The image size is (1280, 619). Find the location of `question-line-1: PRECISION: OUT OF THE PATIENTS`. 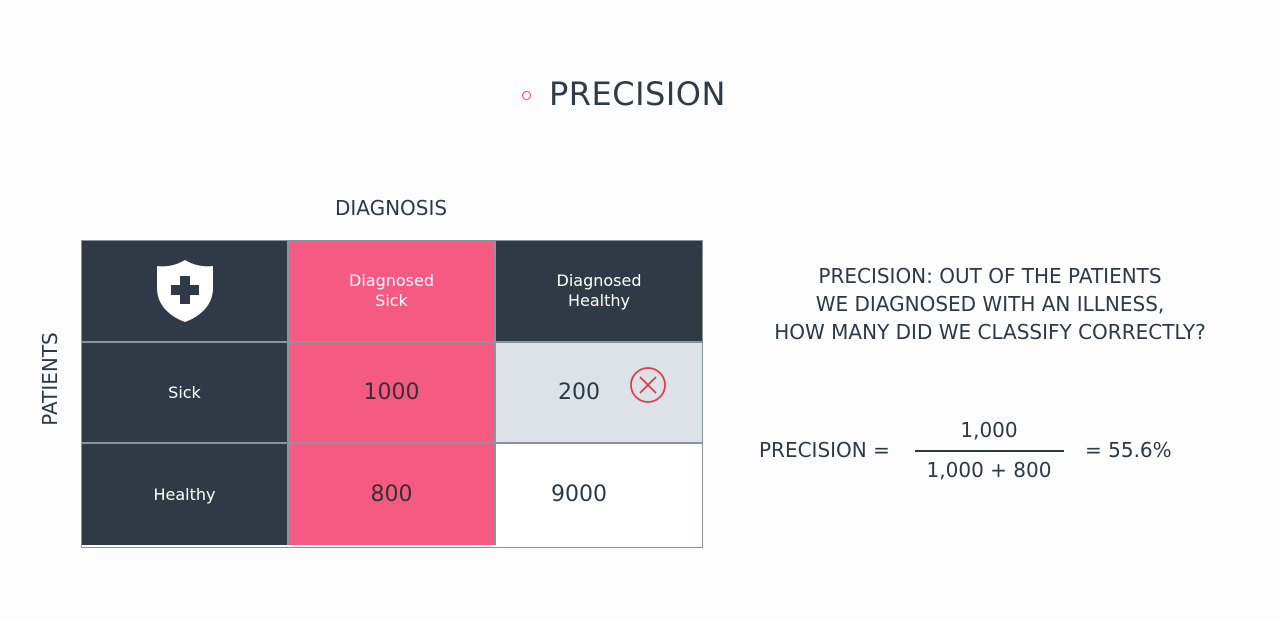

question-line-1: PRECISION: OUT OF THE PATIENTS is located at coordinates (990, 276).